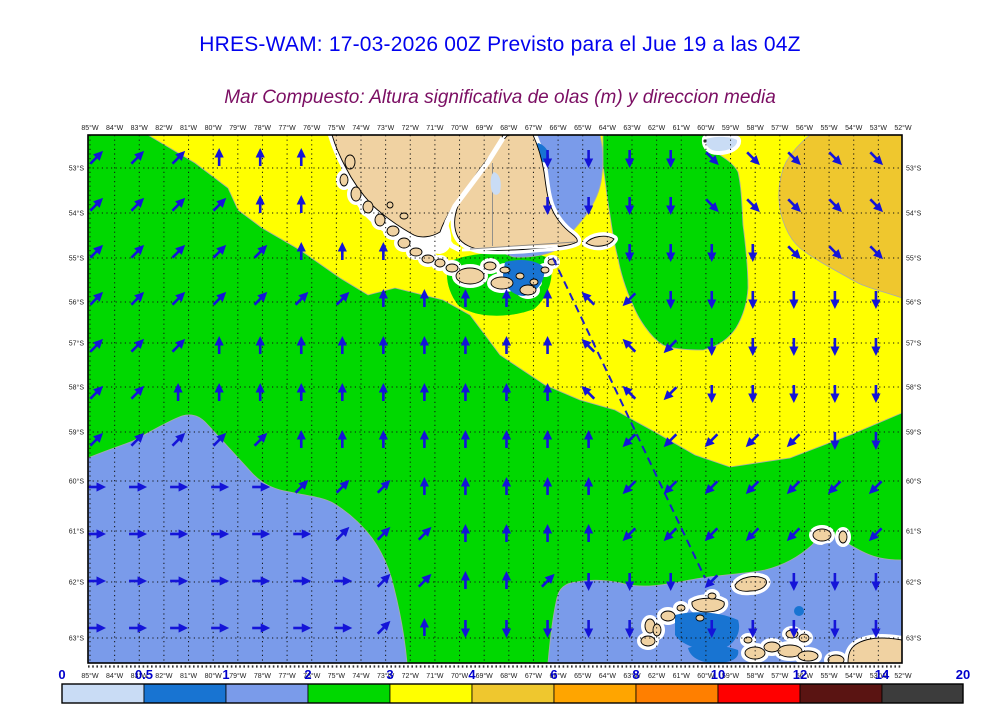 Image resolution: width=1000 pixels, height=707 pixels. Describe the element at coordinates (731, 128) in the screenshot. I see `lon-label-top: 59°W` at that location.